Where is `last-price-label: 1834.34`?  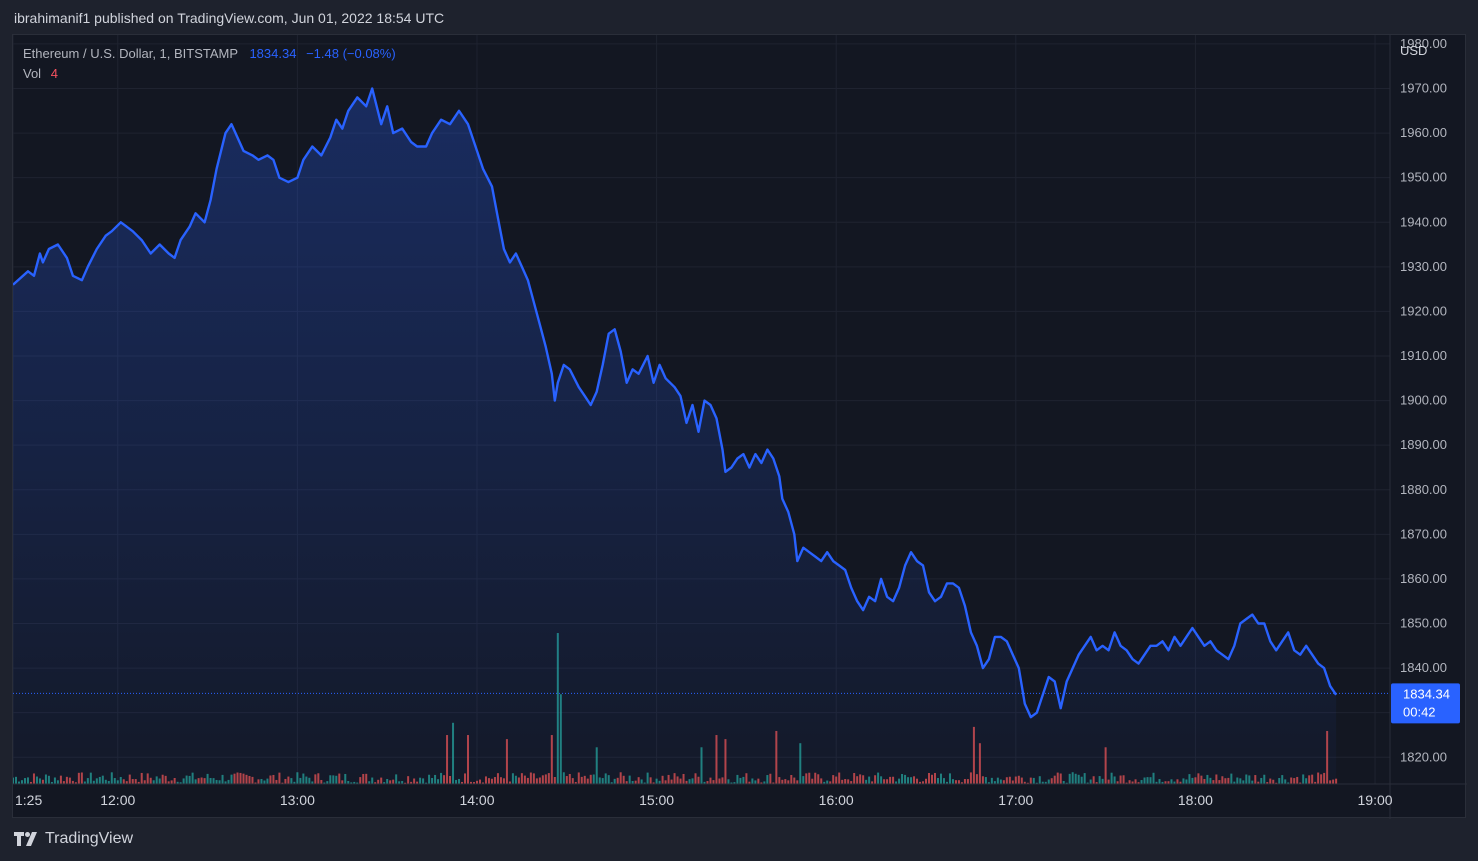 last-price-label: 1834.34 is located at coordinates (1426, 693).